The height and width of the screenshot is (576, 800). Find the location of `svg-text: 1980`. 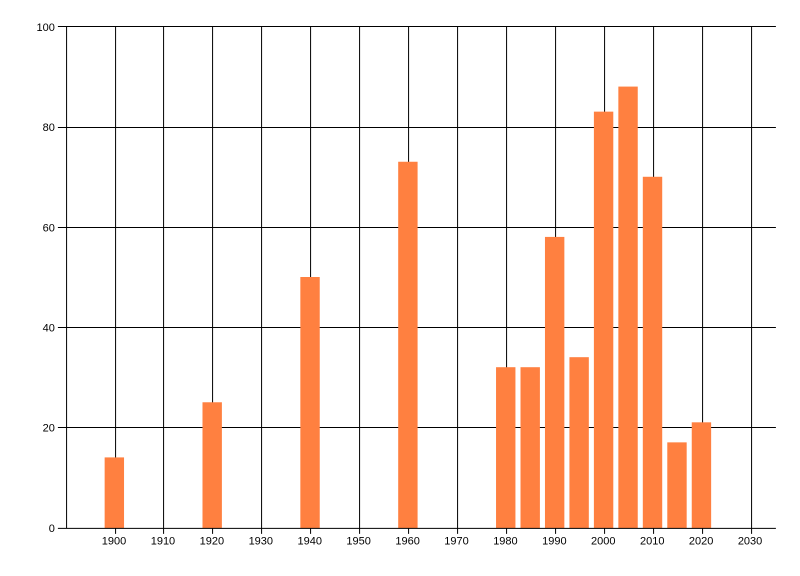

svg-text: 1980 is located at coordinates (505, 542).